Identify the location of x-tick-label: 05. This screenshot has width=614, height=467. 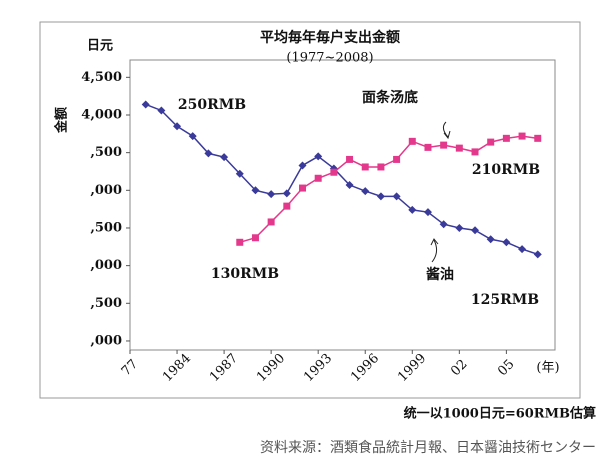
(506, 368).